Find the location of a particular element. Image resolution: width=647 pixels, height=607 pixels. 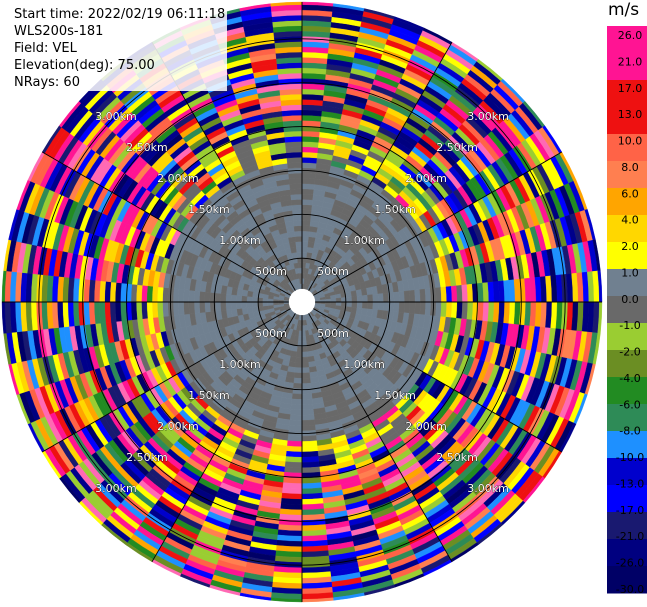

colorbar-tick-label: -1.0 is located at coordinates (629, 325).